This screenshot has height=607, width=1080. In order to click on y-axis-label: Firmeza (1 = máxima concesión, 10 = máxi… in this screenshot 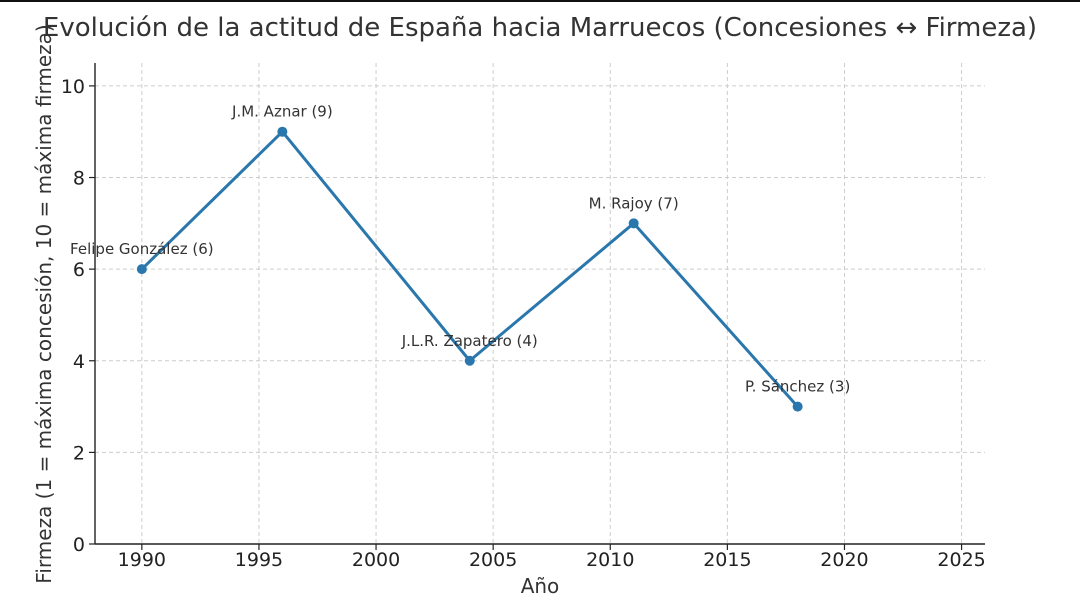, I will do `click(44, 303)`.